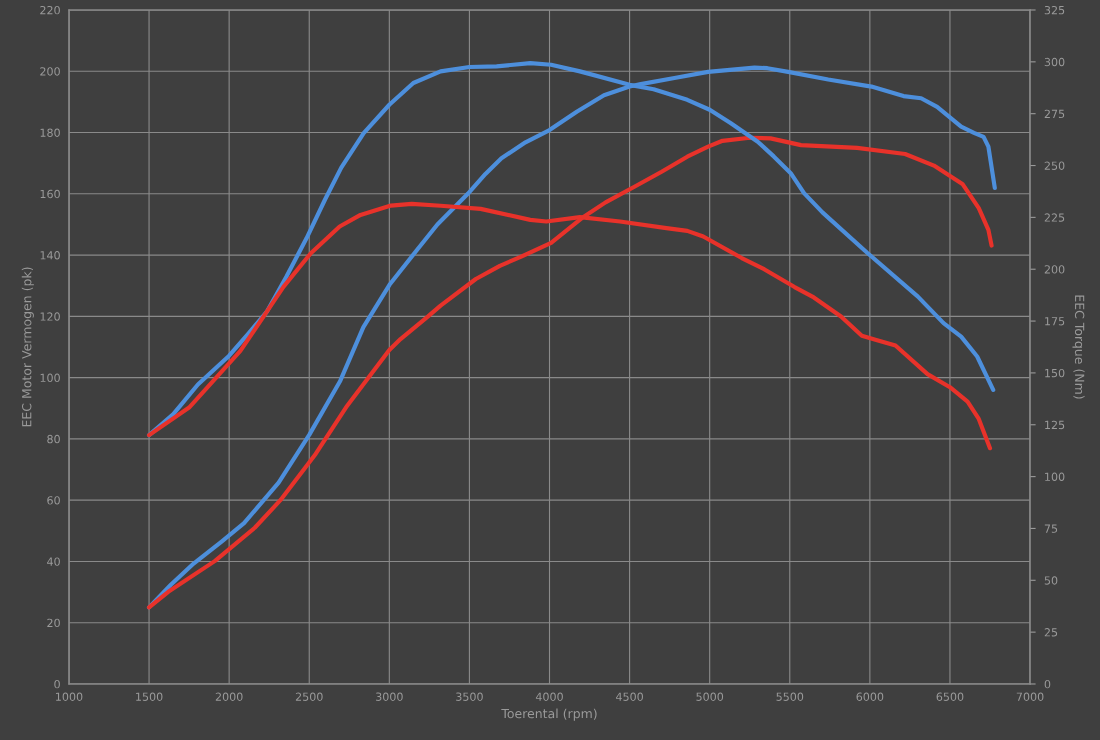 The image size is (1100, 740). Describe the element at coordinates (50, 71) in the screenshot. I see `y-tick-label: 200` at that location.